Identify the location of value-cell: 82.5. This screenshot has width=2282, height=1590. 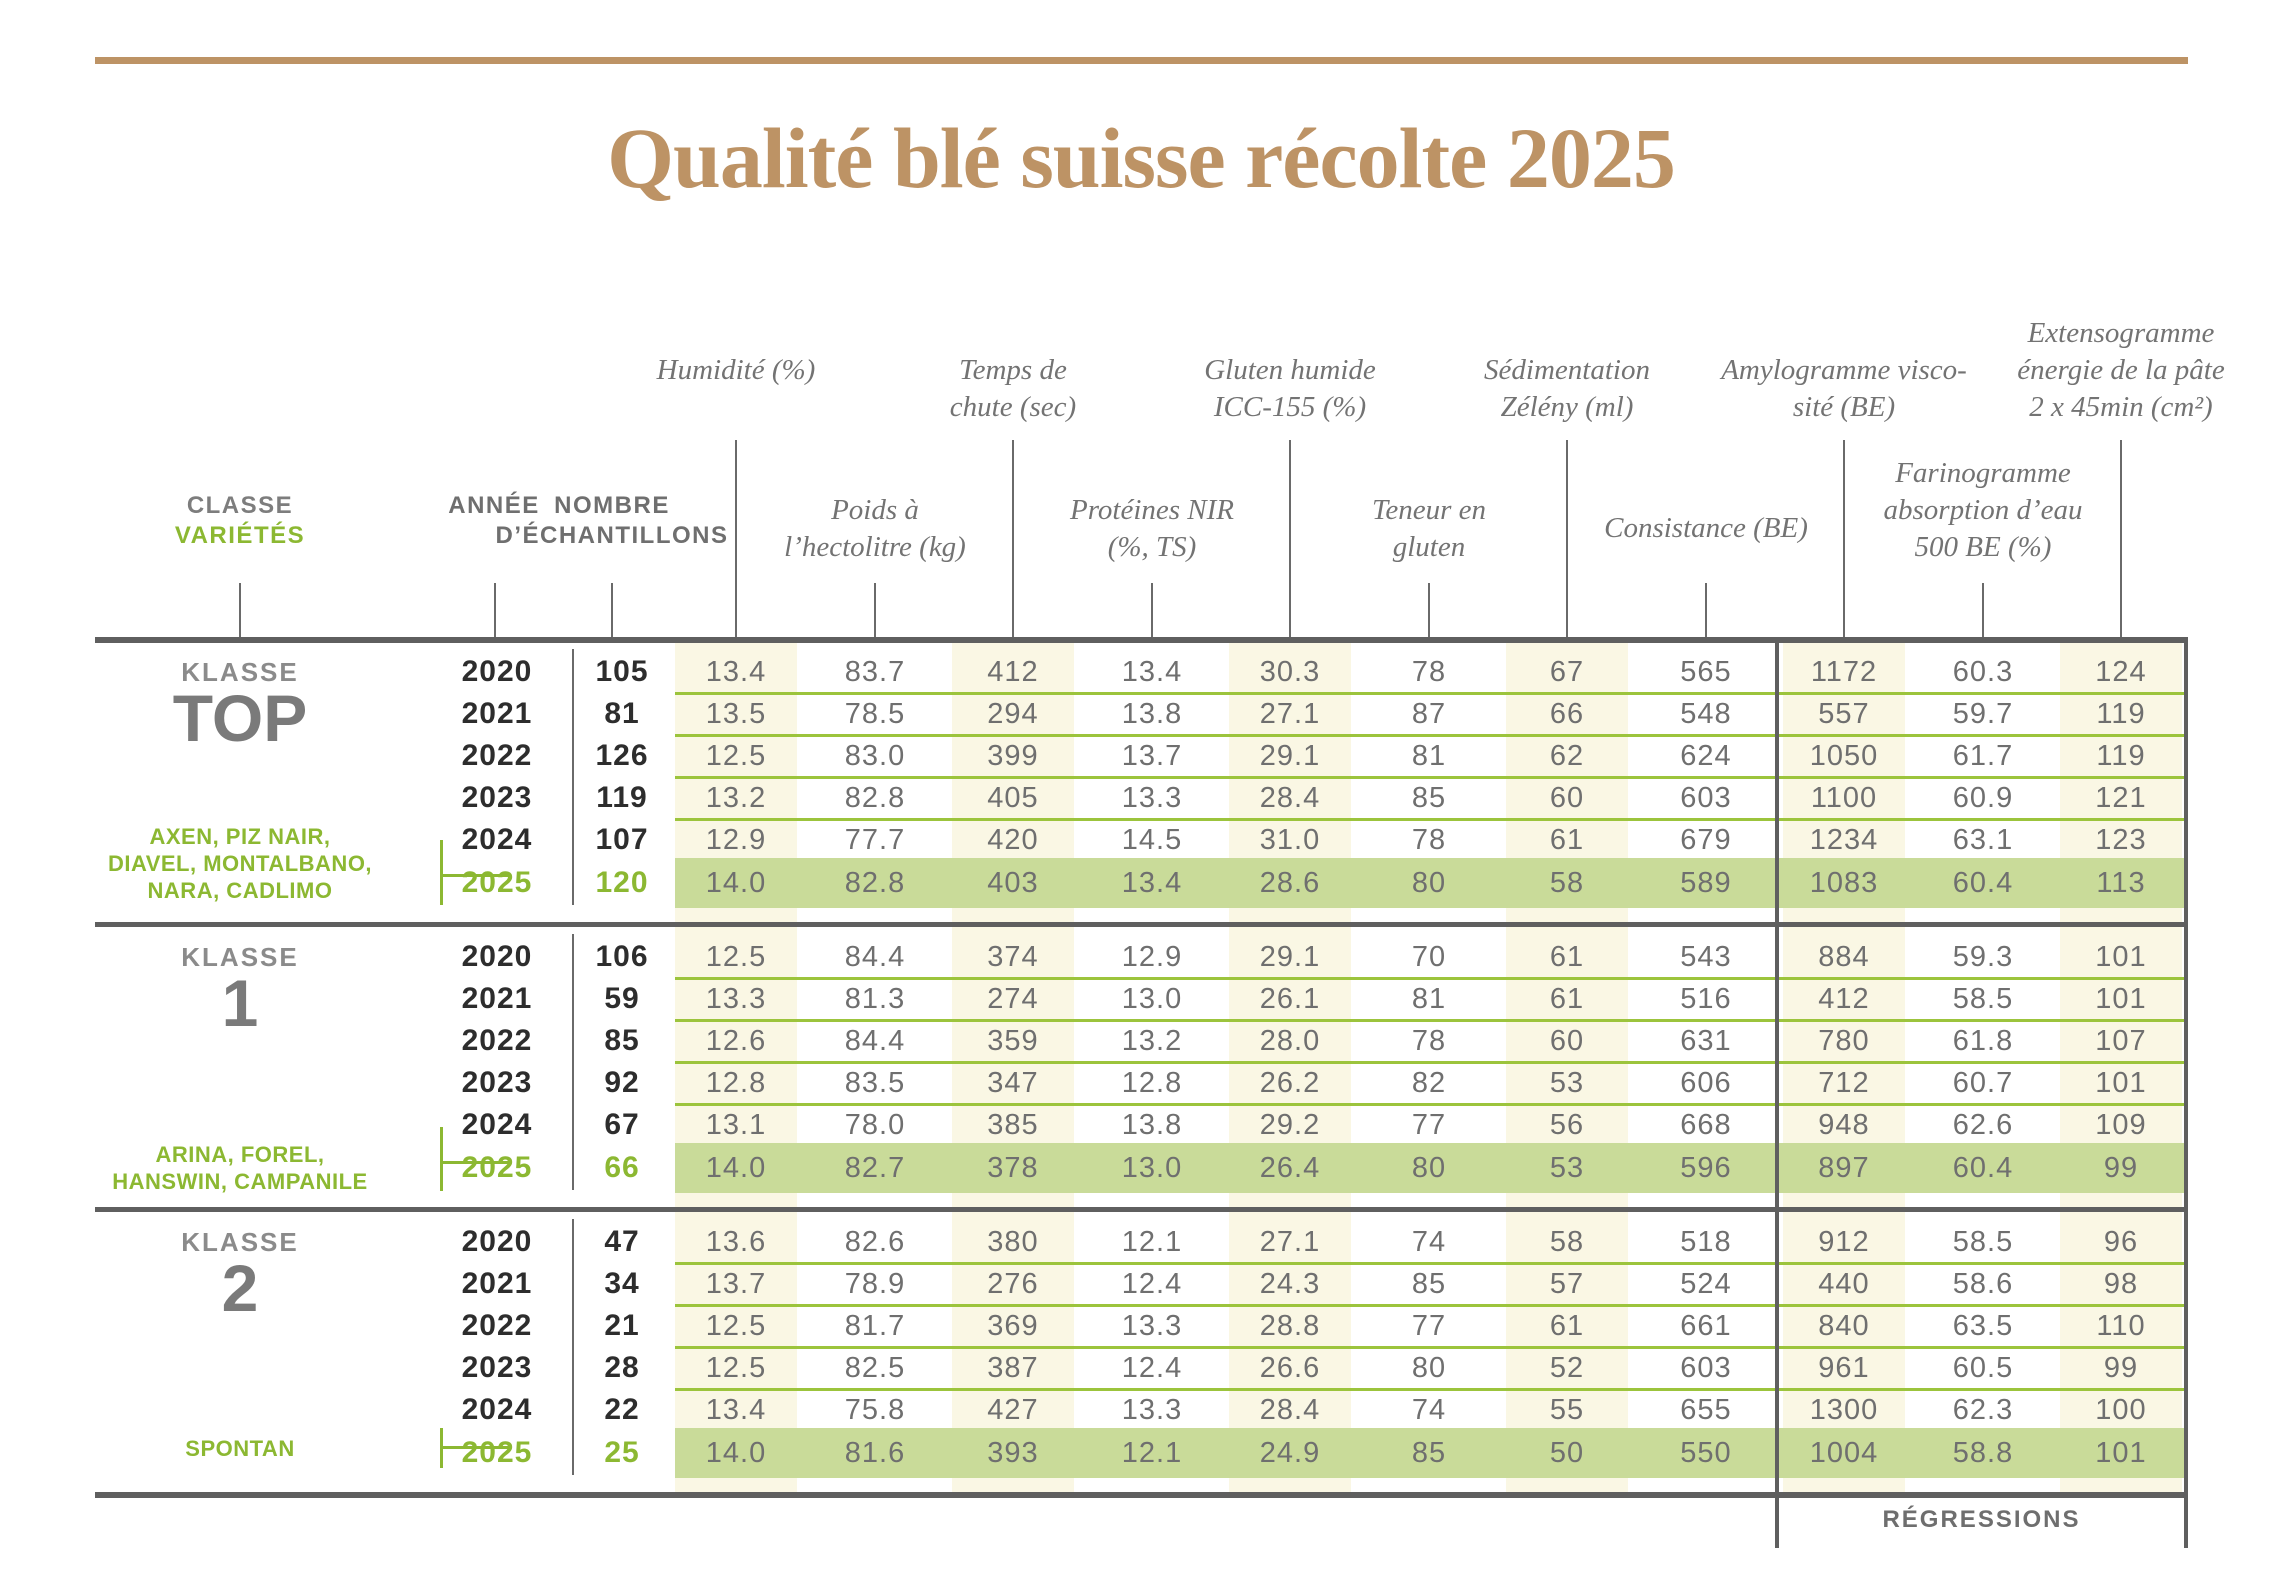
(875, 1368).